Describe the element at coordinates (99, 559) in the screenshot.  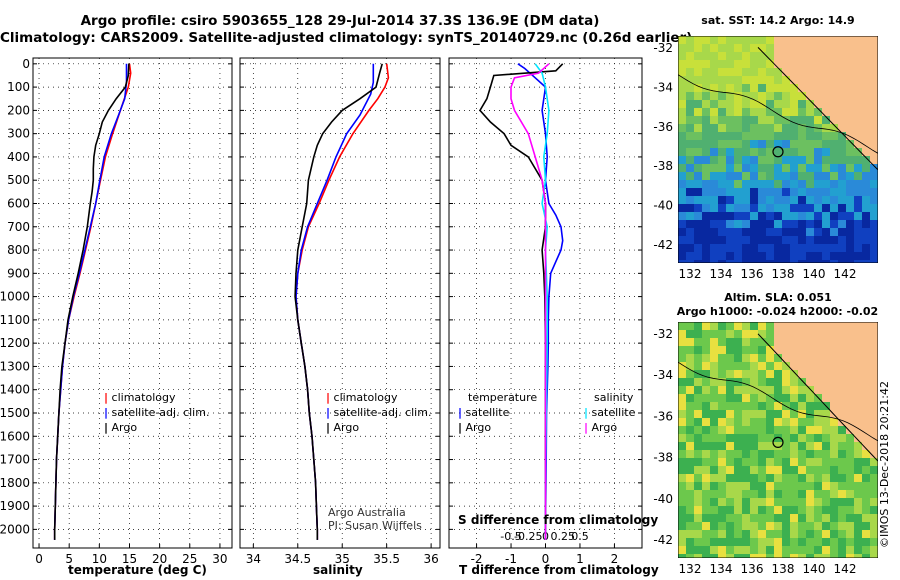
I see `x-tick-label: 10` at that location.